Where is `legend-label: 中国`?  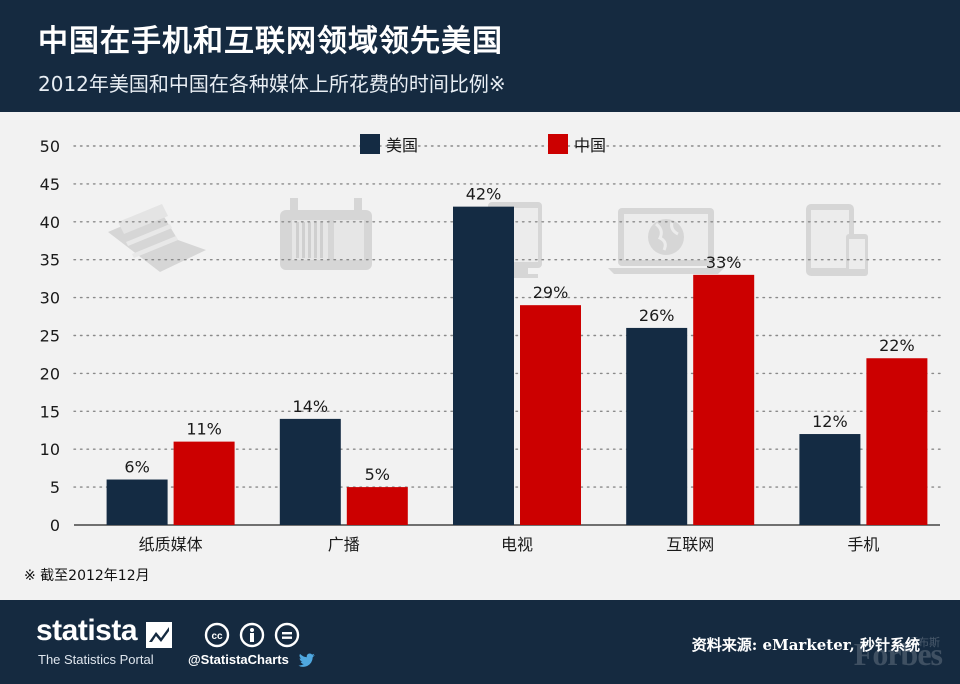 legend-label: 中国 is located at coordinates (590, 145).